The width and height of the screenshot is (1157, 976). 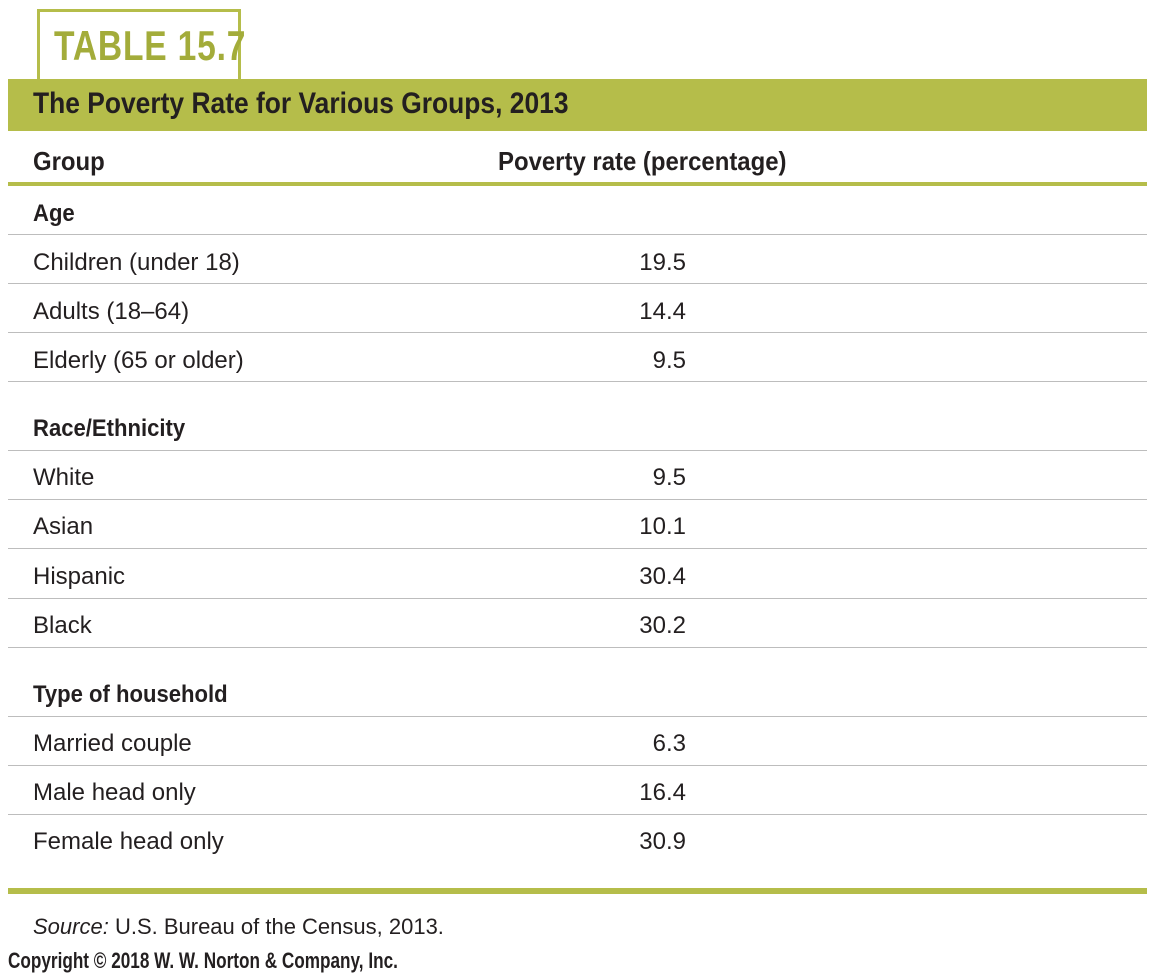 I want to click on table-row-value: 6.3, so click(x=669, y=743).